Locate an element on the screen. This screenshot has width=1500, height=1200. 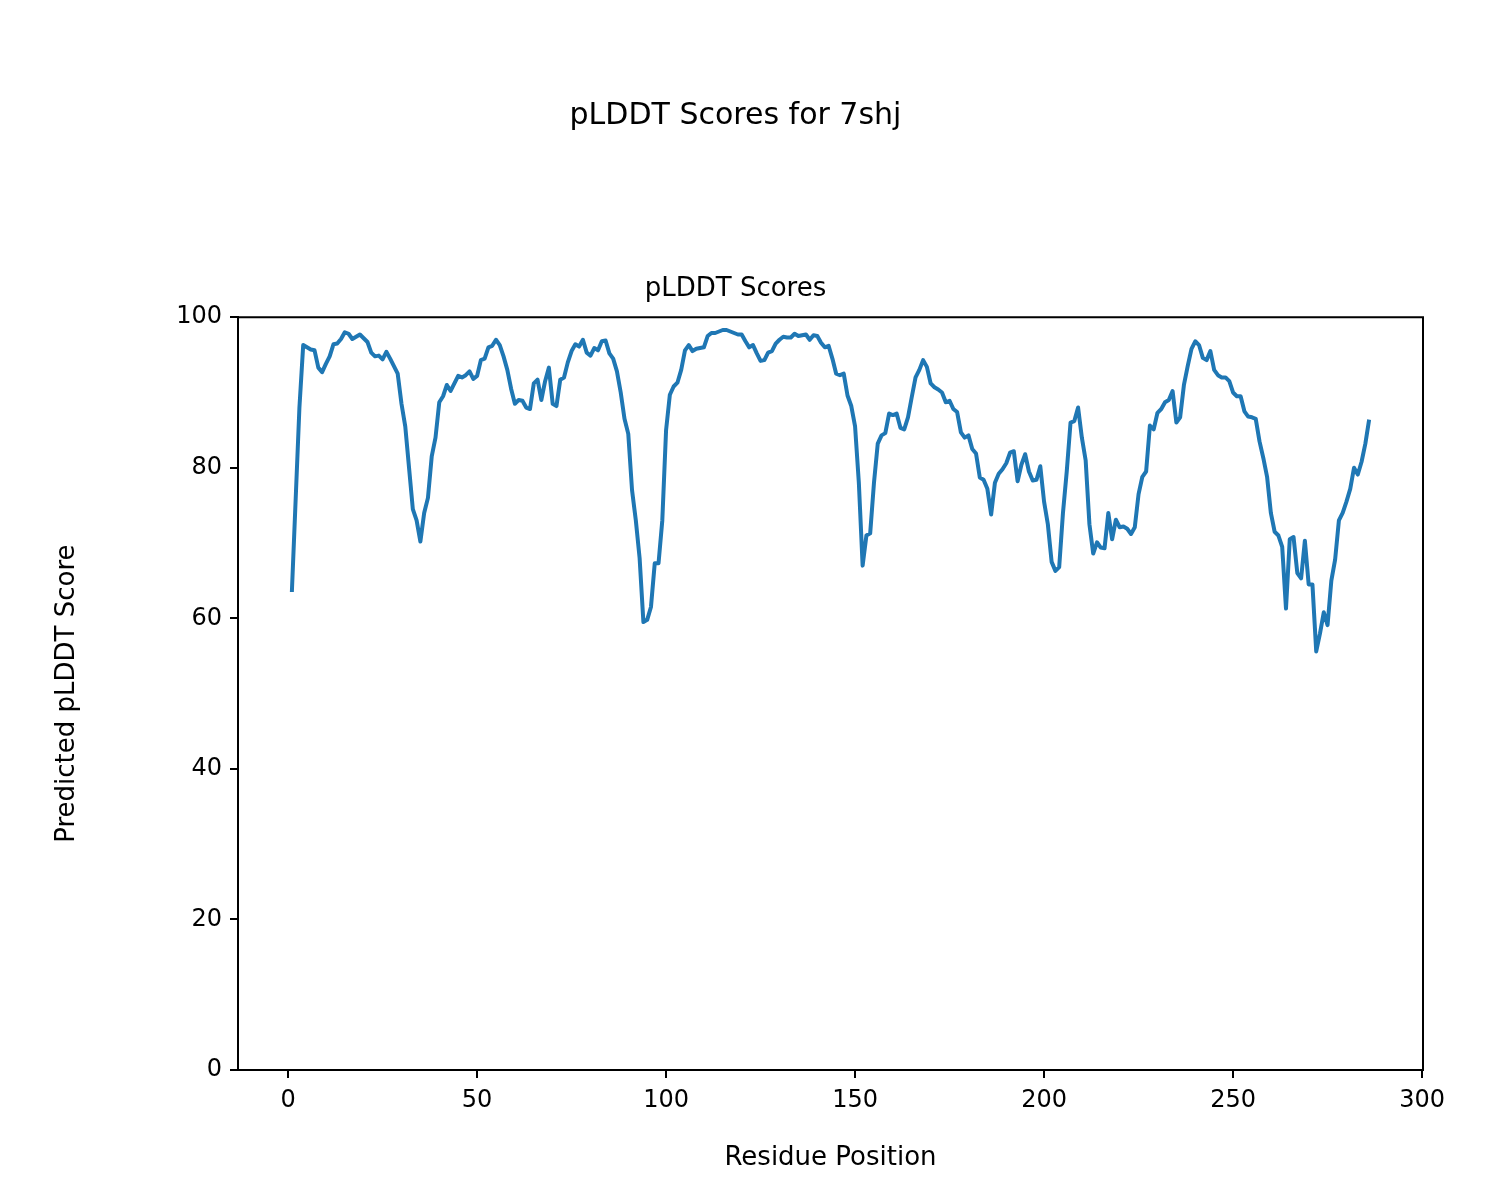
y-tick-label: 0 is located at coordinates (214, 1068).